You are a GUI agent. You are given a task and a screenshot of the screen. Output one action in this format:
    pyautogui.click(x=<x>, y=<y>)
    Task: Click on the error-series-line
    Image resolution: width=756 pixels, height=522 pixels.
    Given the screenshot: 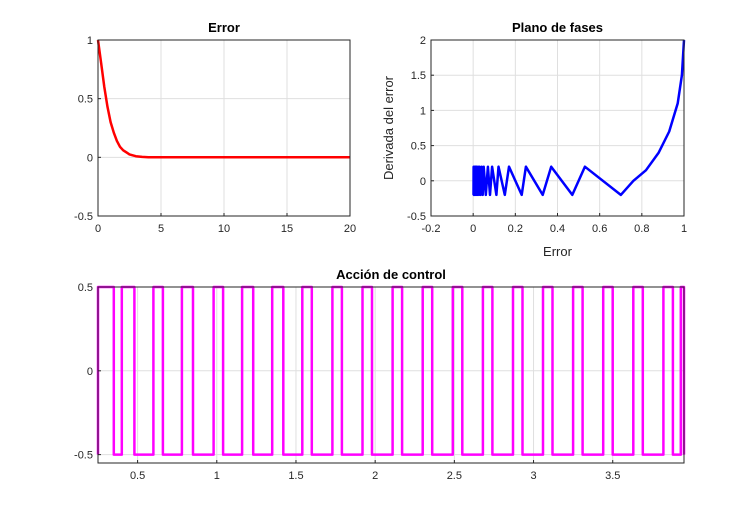 What is the action you would take?
    pyautogui.click(x=223, y=99)
    